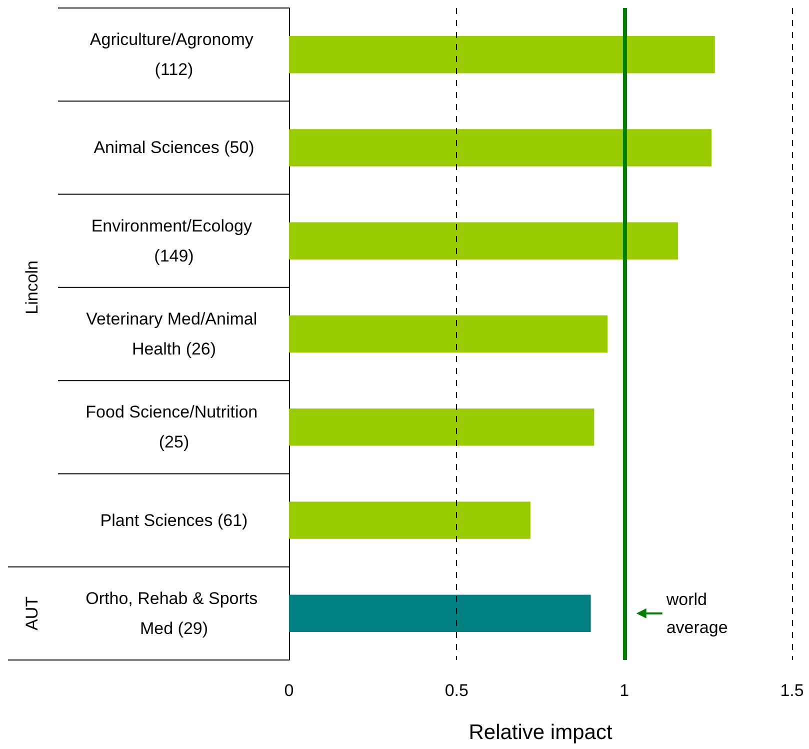 The image size is (809, 749). What do you see at coordinates (174, 148) in the screenshot?
I see `y-tick-label: Animal Sciences (50)` at bounding box center [174, 148].